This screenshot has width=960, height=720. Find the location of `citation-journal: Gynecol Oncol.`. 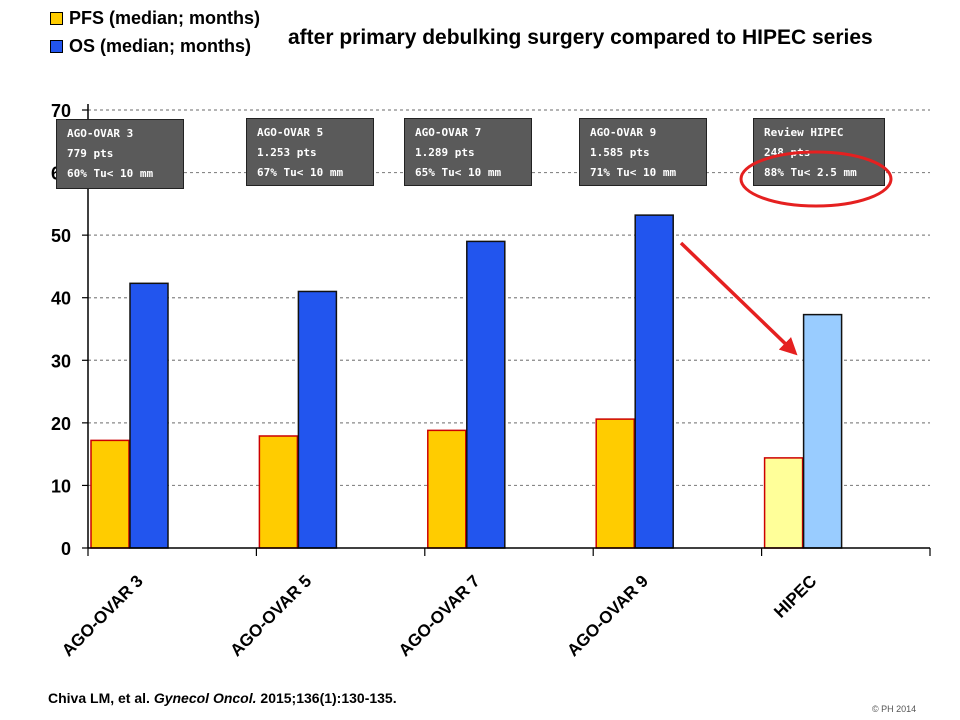

citation-journal: Gynecol Oncol. is located at coordinates (205, 698).